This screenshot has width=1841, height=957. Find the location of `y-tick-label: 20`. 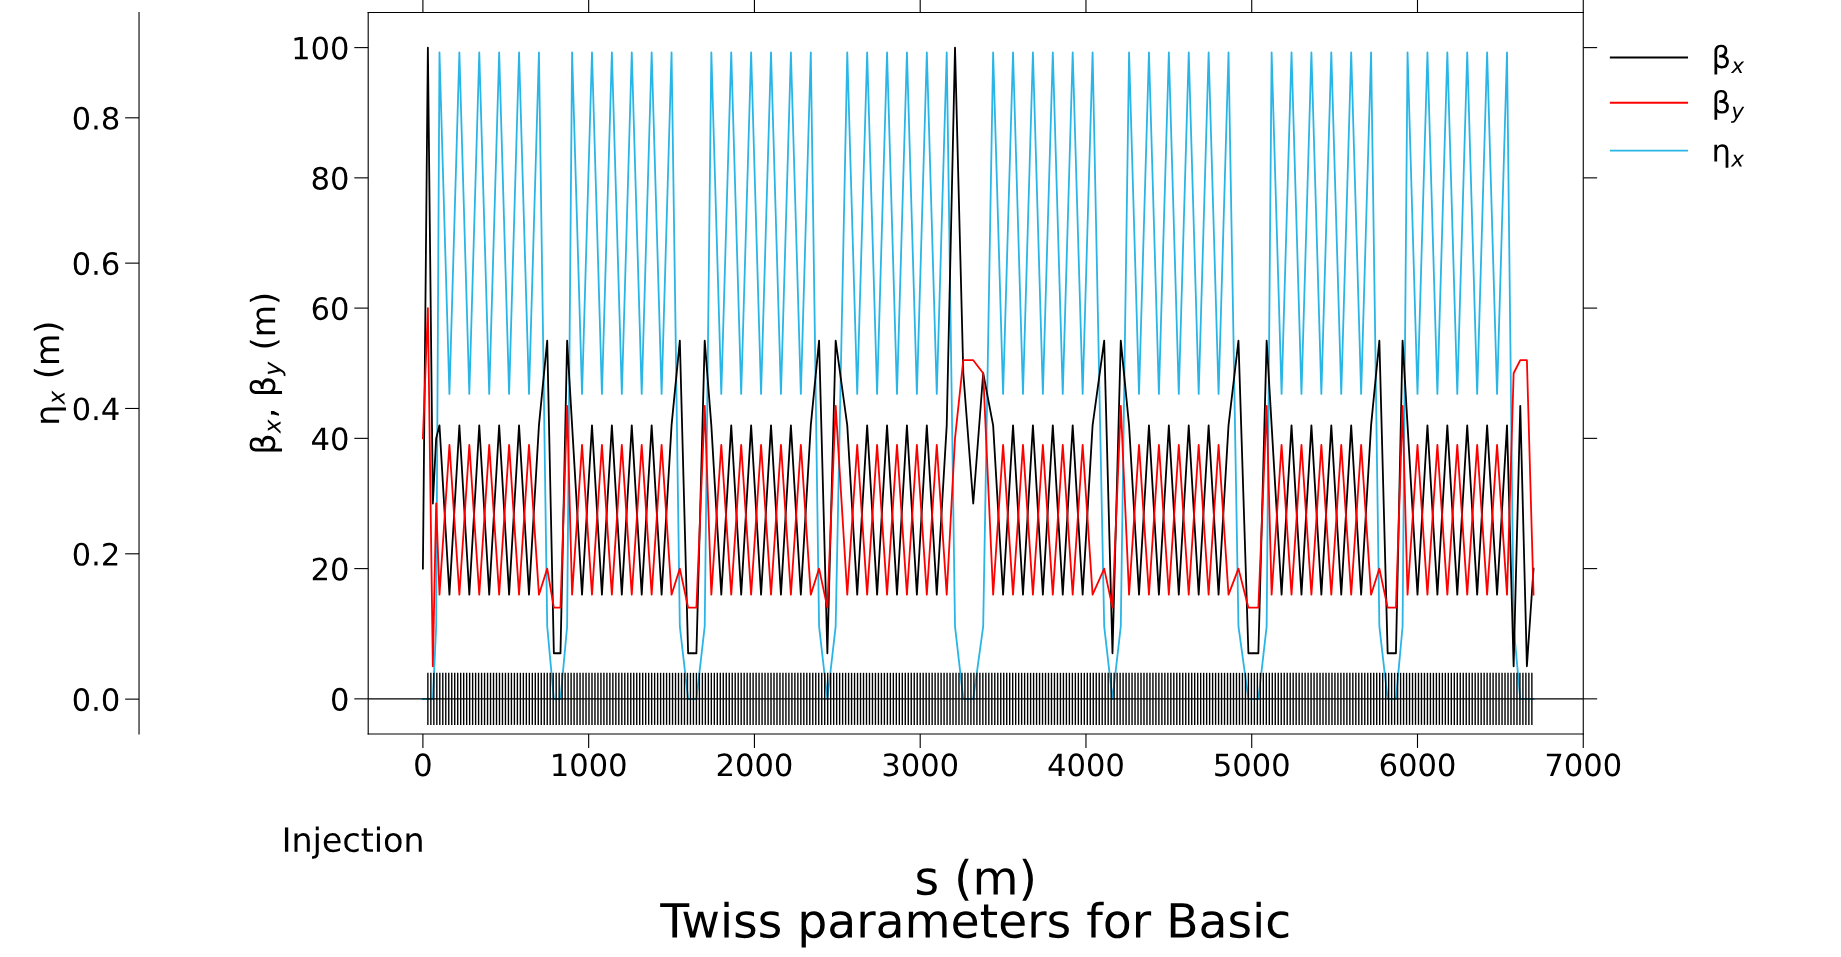

y-tick-label: 20 is located at coordinates (330, 569).